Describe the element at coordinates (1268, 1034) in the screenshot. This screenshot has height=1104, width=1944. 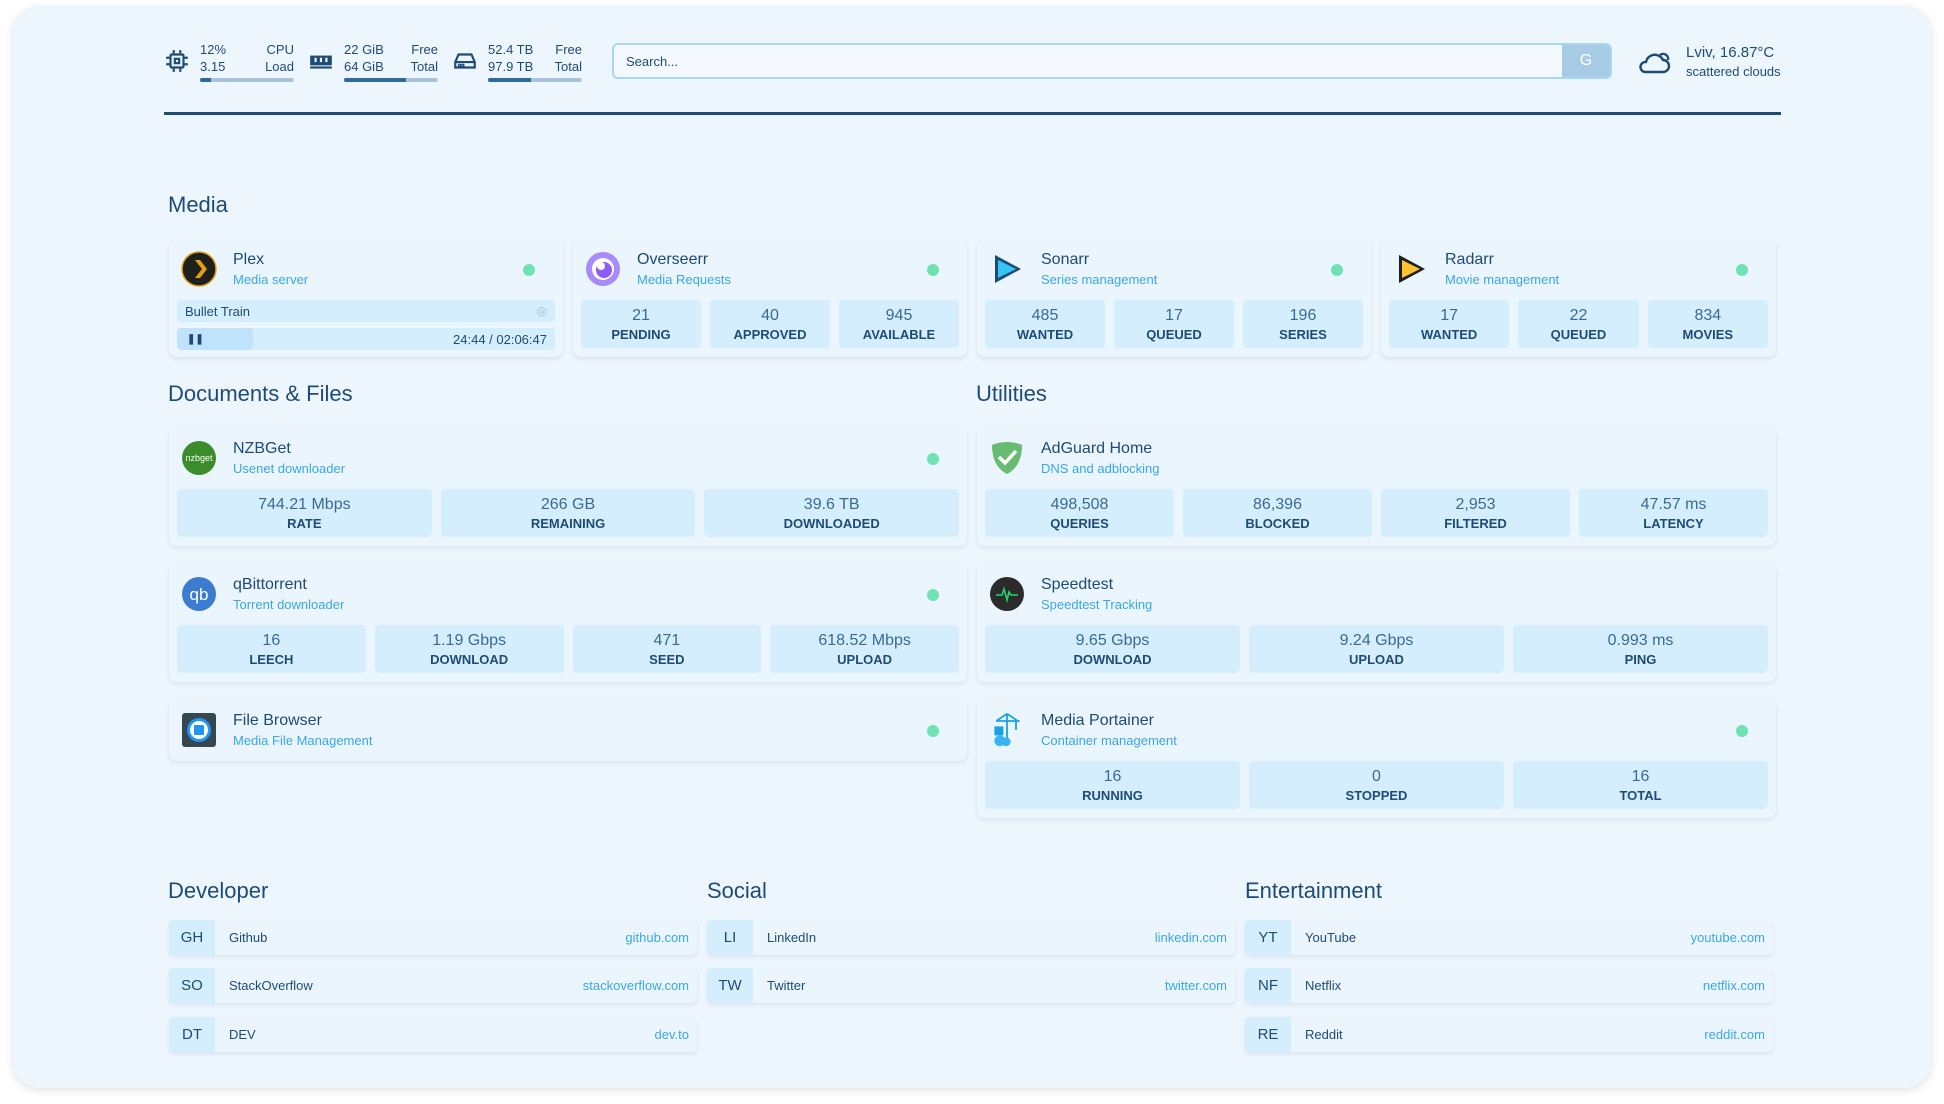
I see `bookmark-abbr: RE` at that location.